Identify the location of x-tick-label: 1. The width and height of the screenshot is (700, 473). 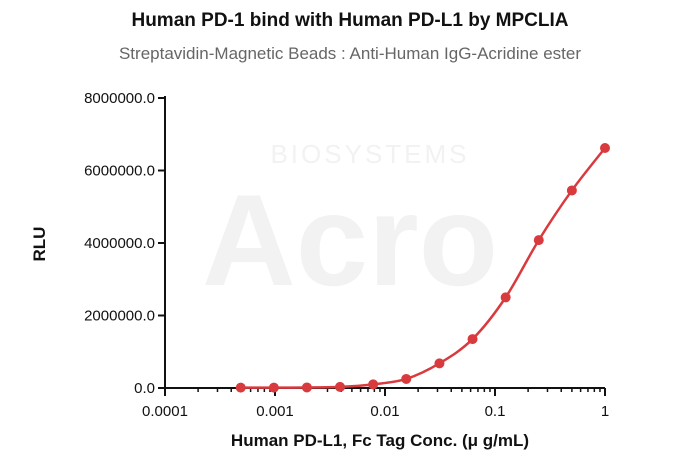
(605, 411).